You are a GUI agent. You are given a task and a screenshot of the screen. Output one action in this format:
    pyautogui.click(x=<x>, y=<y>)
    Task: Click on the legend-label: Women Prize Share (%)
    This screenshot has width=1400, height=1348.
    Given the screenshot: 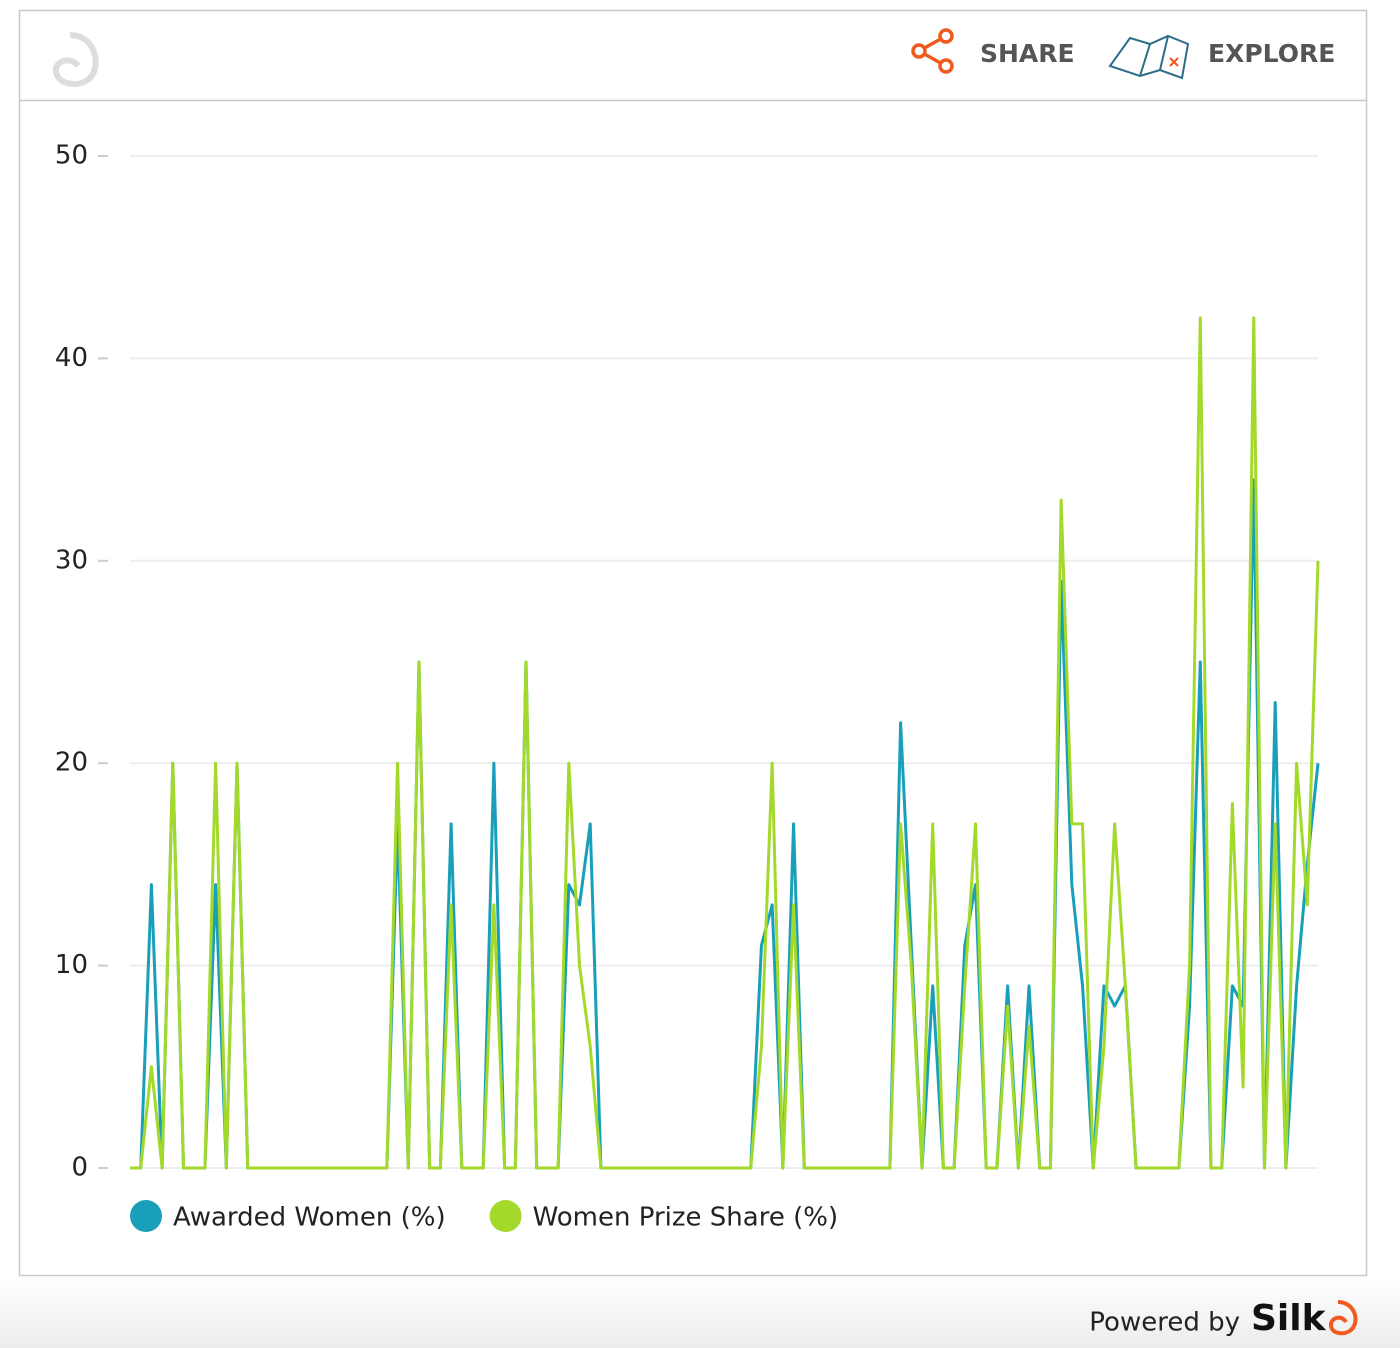 What is the action you would take?
    pyautogui.click(x=686, y=1218)
    